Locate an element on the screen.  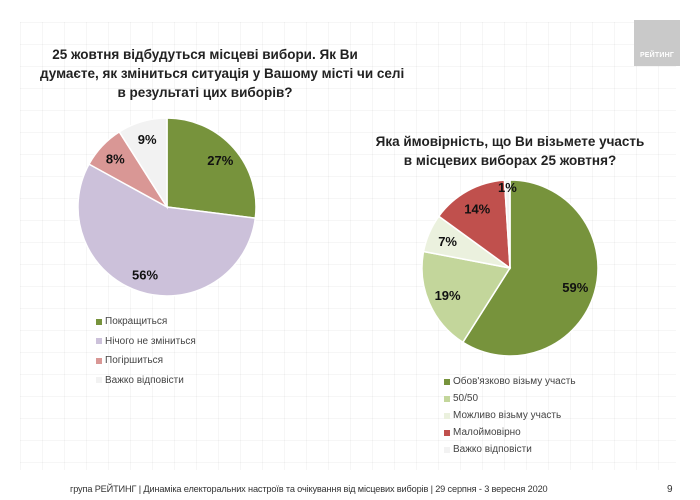
left-pie-data-label: 56% is located at coordinates (145, 275).